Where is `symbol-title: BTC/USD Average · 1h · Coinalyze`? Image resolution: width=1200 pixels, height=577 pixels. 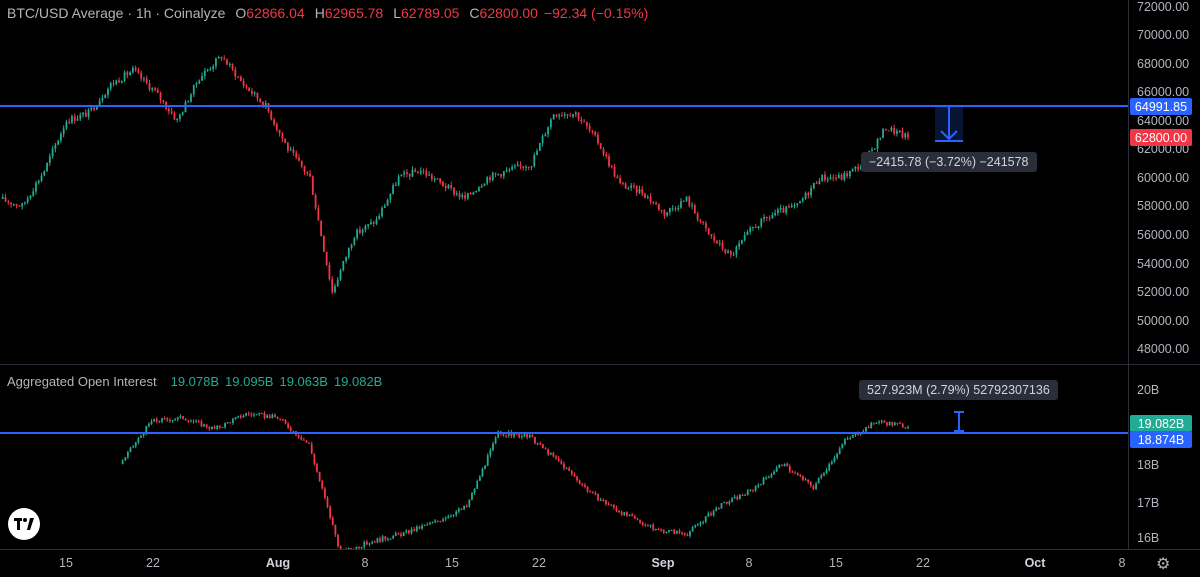 symbol-title: BTC/USD Average · 1h · Coinalyze is located at coordinates (116, 13).